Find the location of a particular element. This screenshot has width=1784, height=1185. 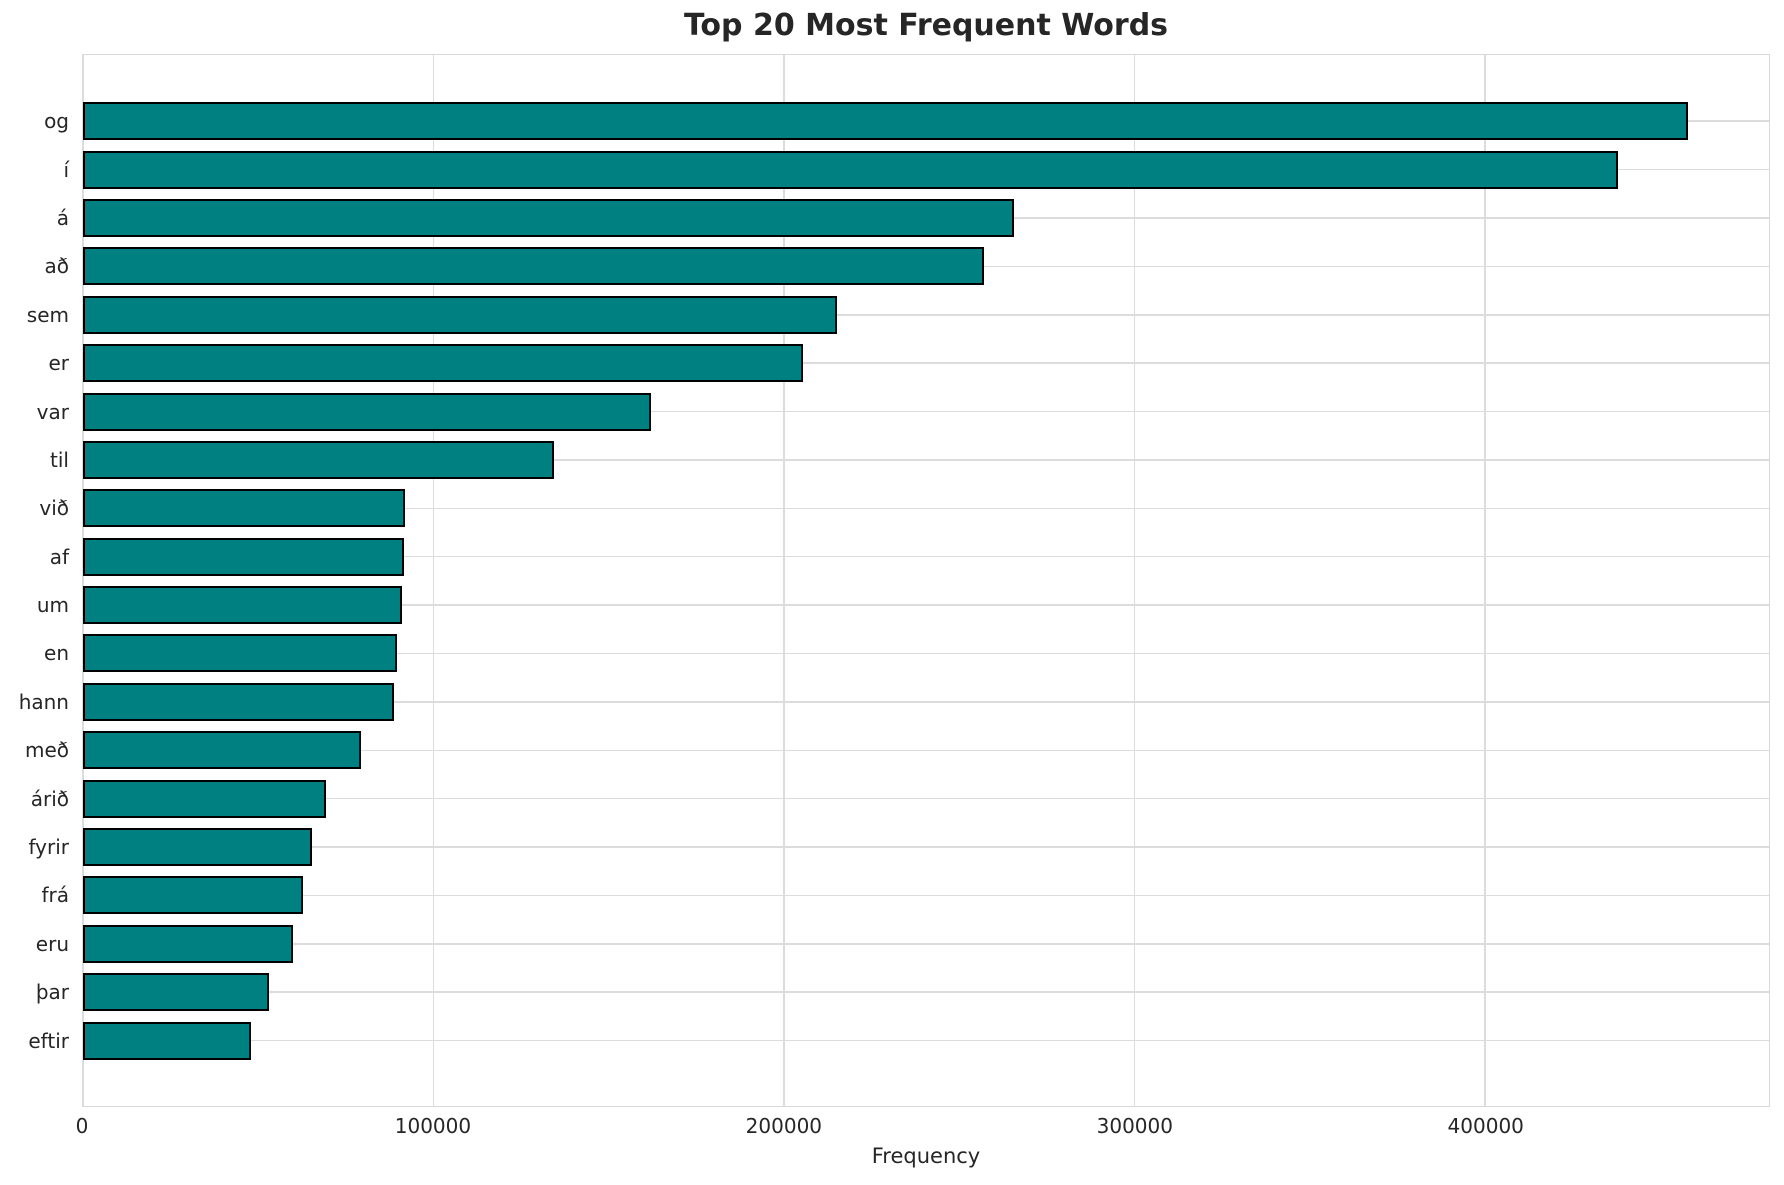

y-tick-label-þar: þar is located at coordinates (52, 992).